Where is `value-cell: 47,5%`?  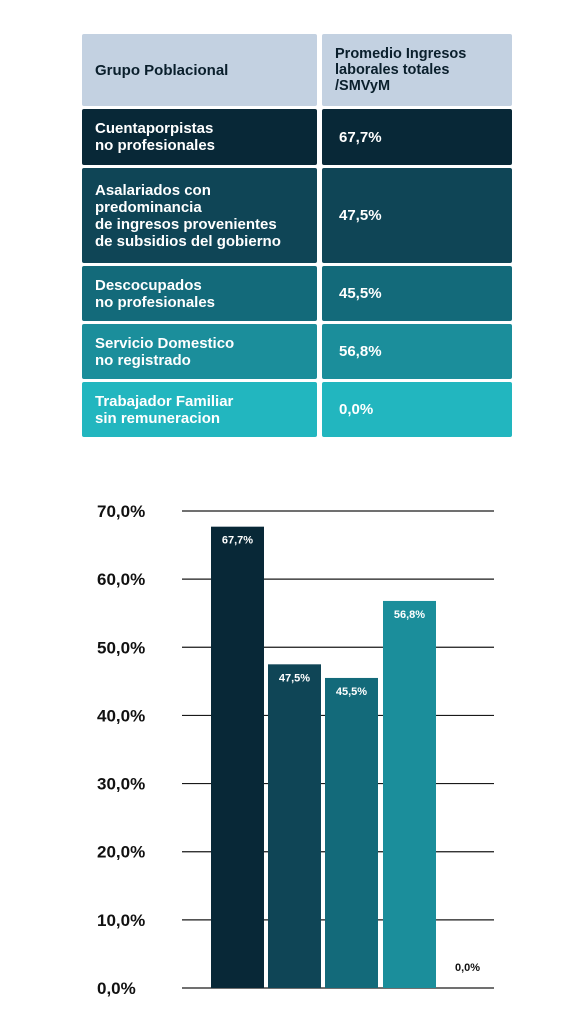 value-cell: 47,5% is located at coordinates (417, 215).